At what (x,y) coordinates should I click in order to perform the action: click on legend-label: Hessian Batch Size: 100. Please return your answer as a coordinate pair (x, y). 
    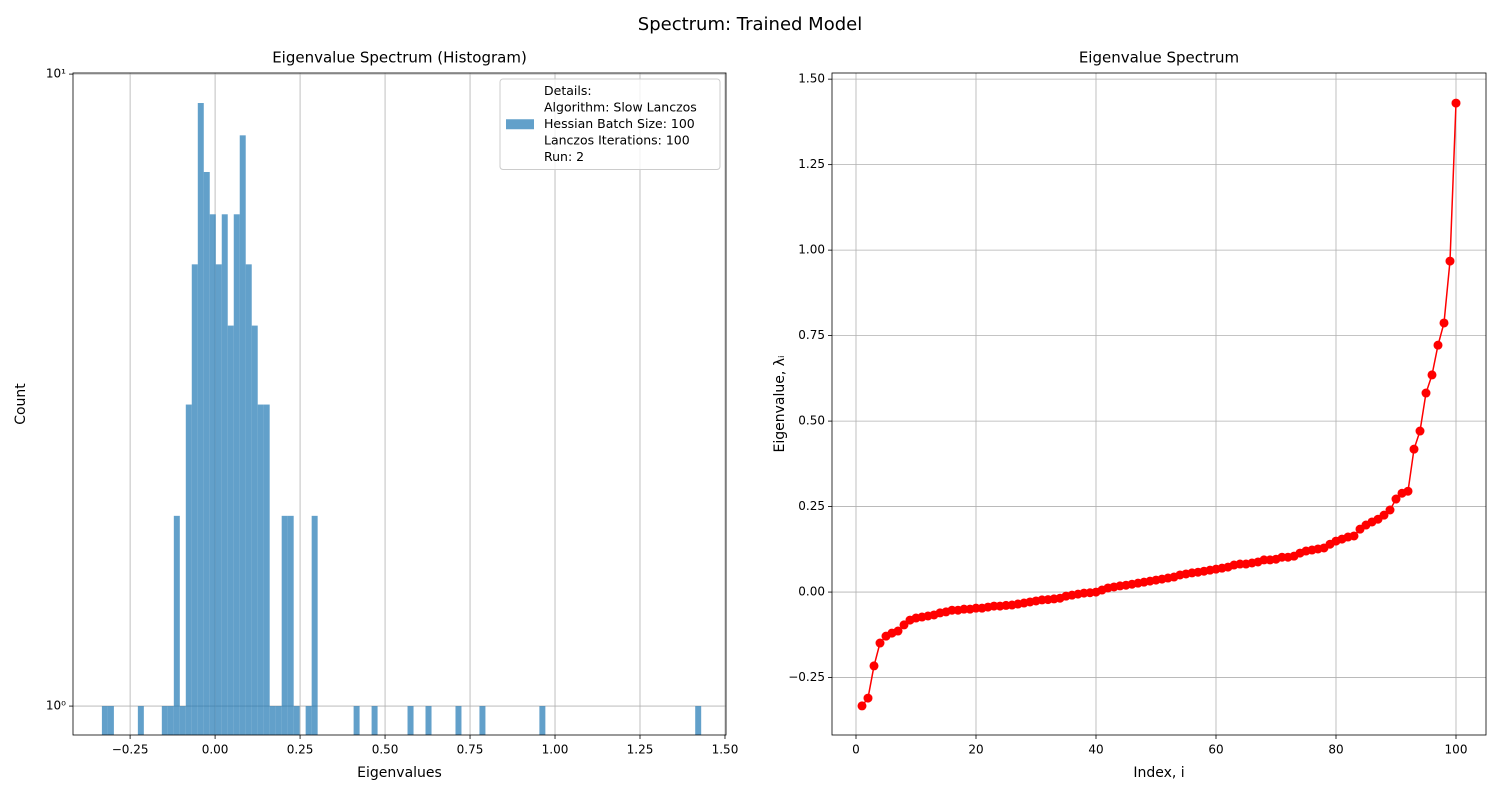
    Looking at the image, I should click on (619, 123).